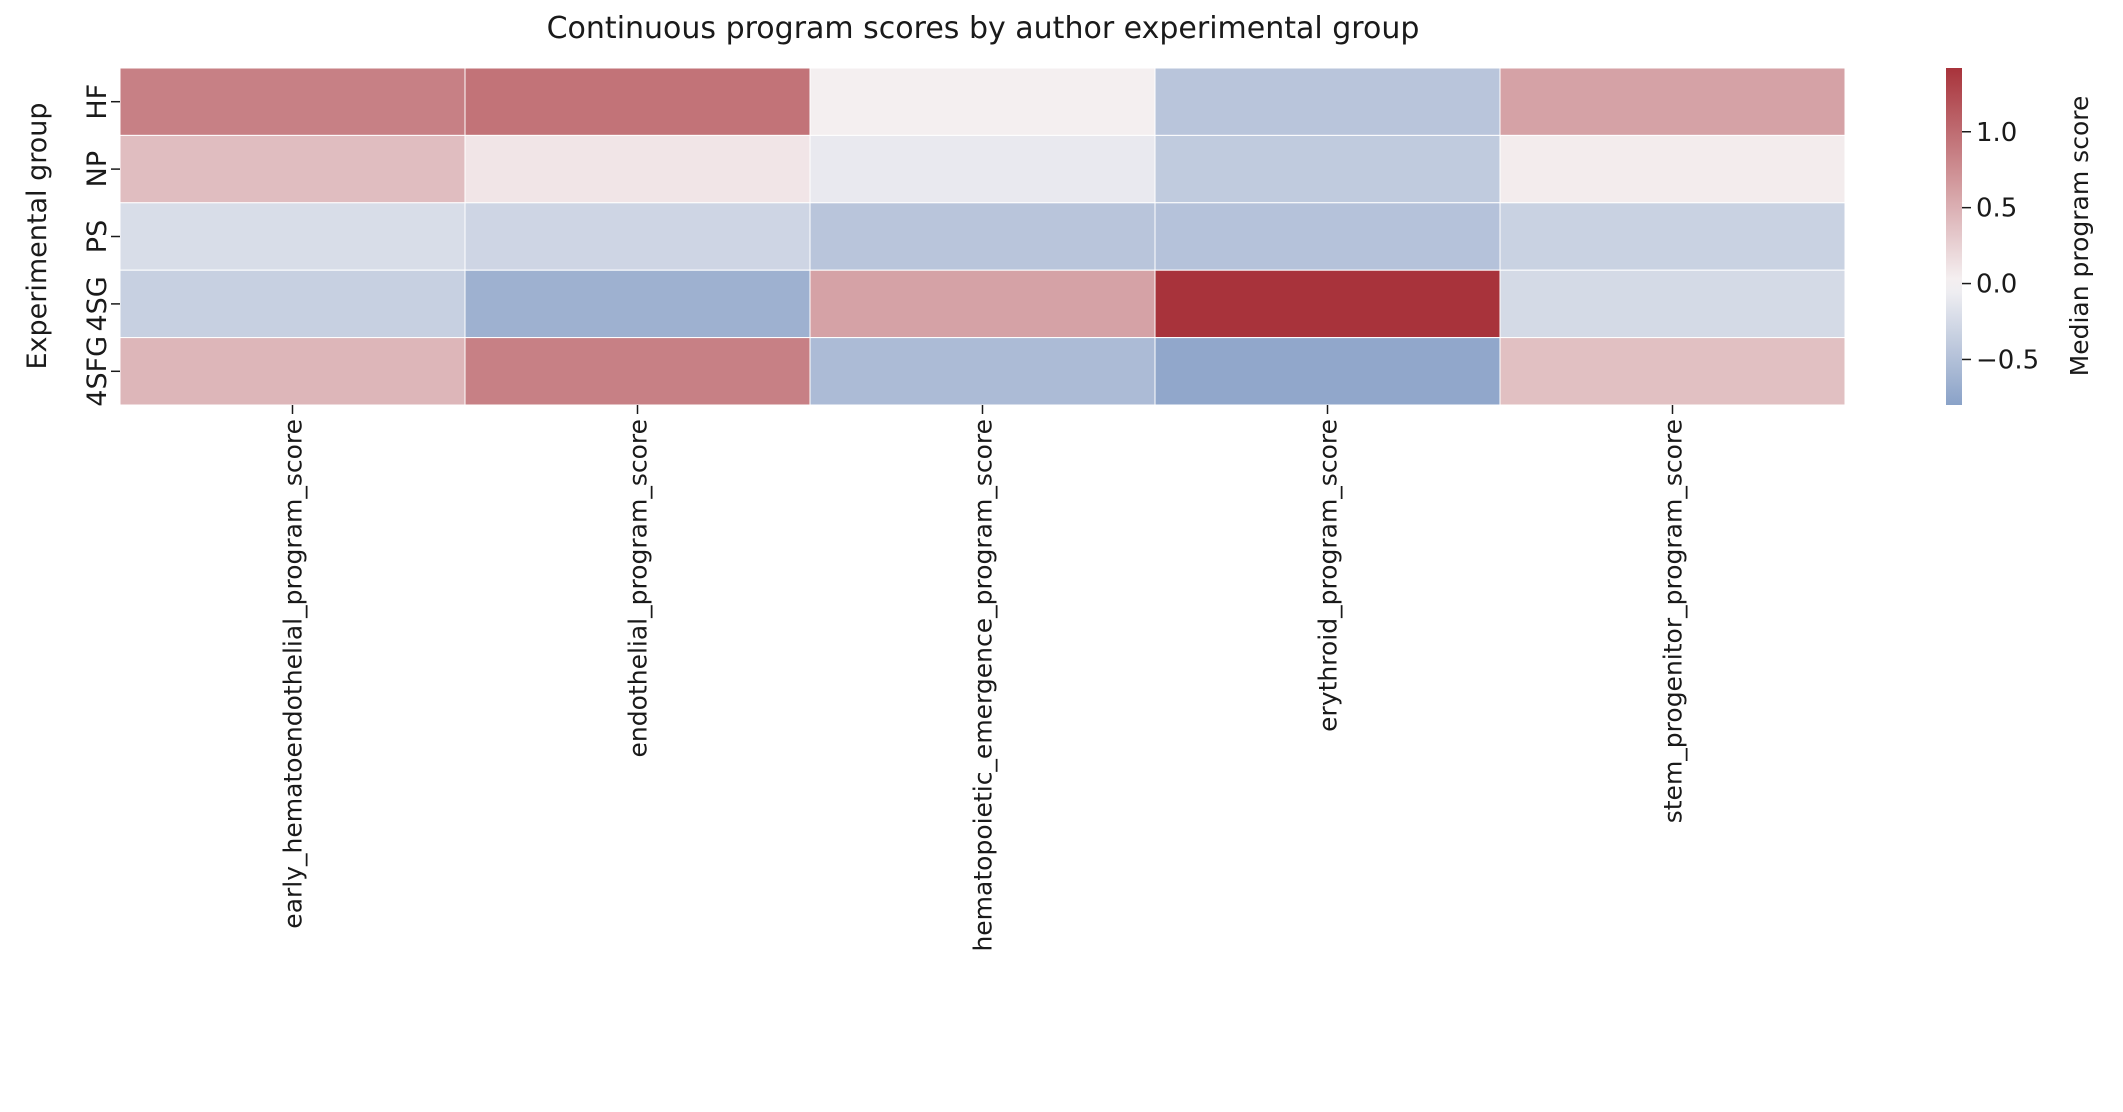 This screenshot has height=1112, width=2123. What do you see at coordinates (37, 235) in the screenshot?
I see `y-axis-label: Experimental group` at bounding box center [37, 235].